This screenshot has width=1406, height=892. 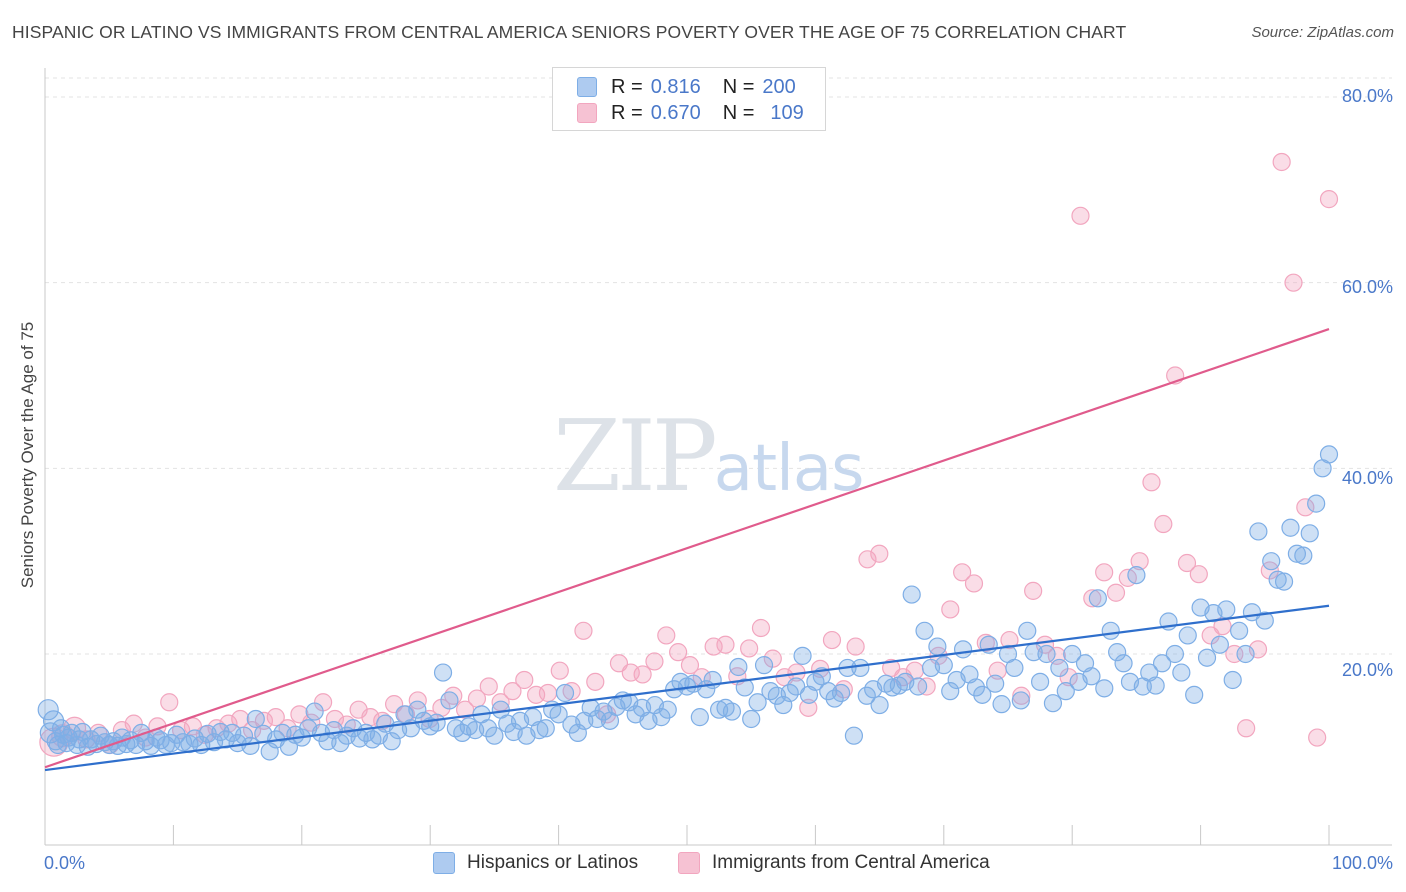 What do you see at coordinates (675, 112) in the screenshot?
I see `r-value: 0.670` at bounding box center [675, 112].